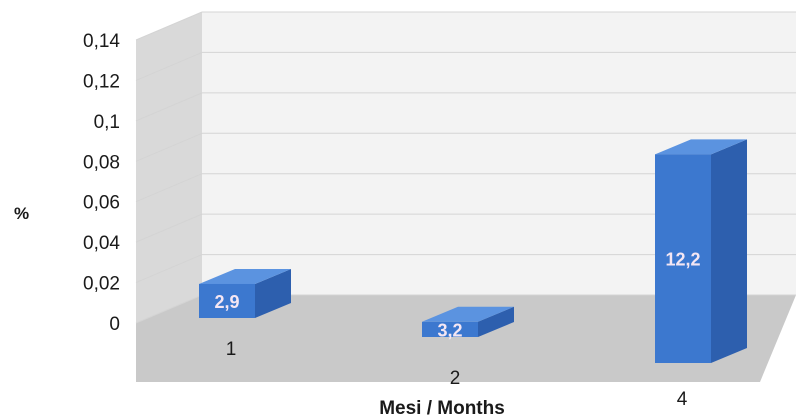 The width and height of the screenshot is (796, 420). I want to click on x-category-label: 2, so click(455, 378).